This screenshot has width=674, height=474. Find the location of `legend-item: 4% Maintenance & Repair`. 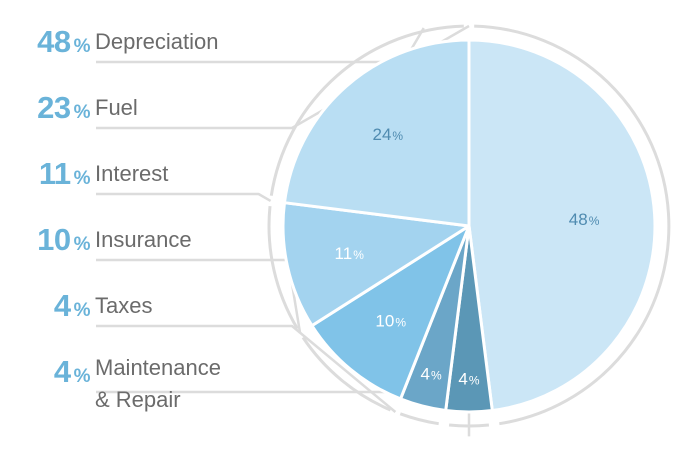

legend-item: 4% Maintenance & Repair is located at coordinates (337, 383).